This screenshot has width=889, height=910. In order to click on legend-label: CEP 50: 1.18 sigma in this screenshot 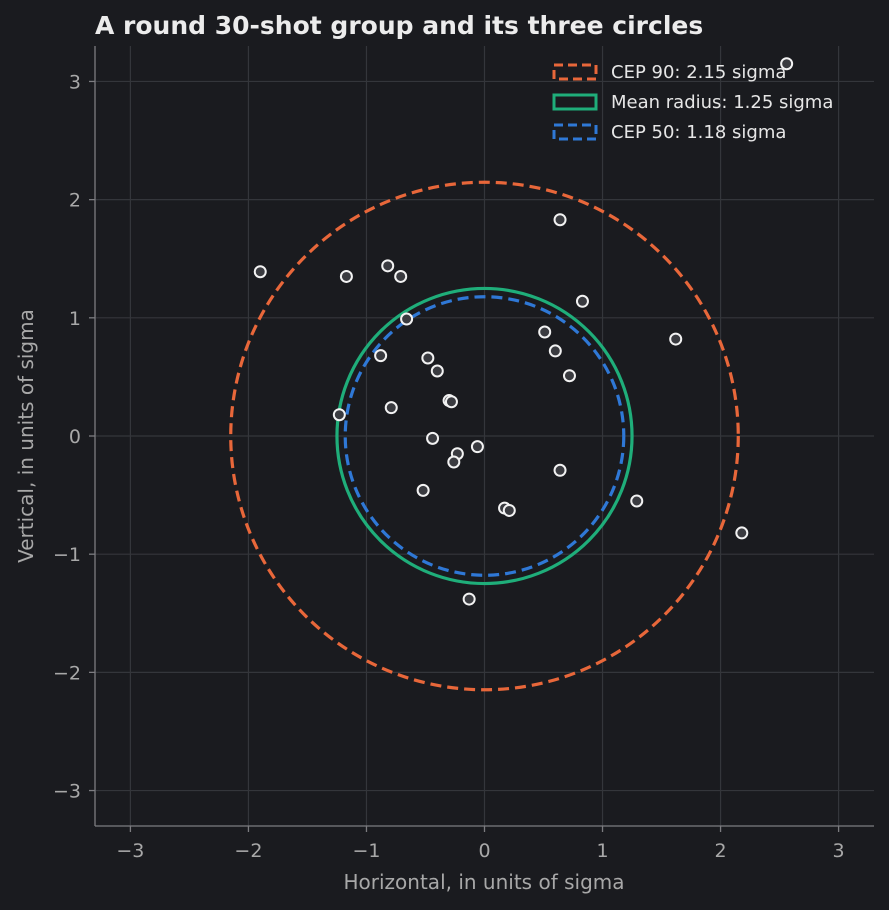, I will do `click(698, 132)`.